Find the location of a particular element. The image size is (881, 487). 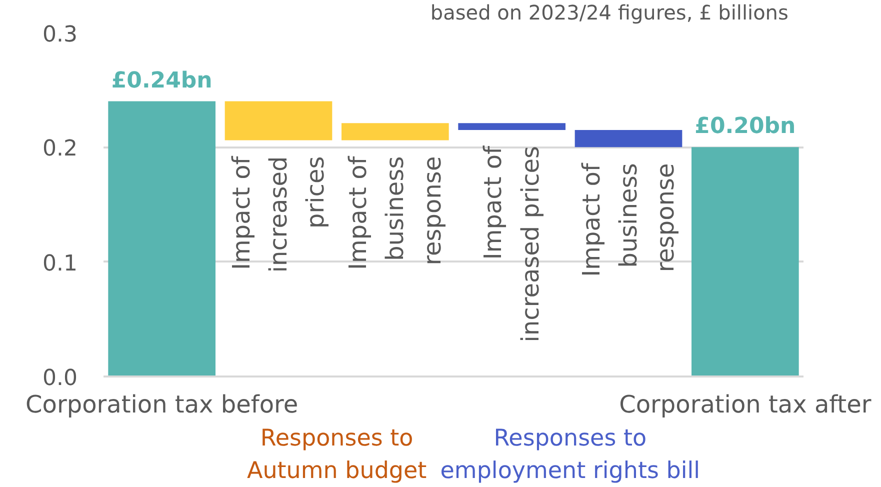

data-label: £0.24bn is located at coordinates (161, 81).